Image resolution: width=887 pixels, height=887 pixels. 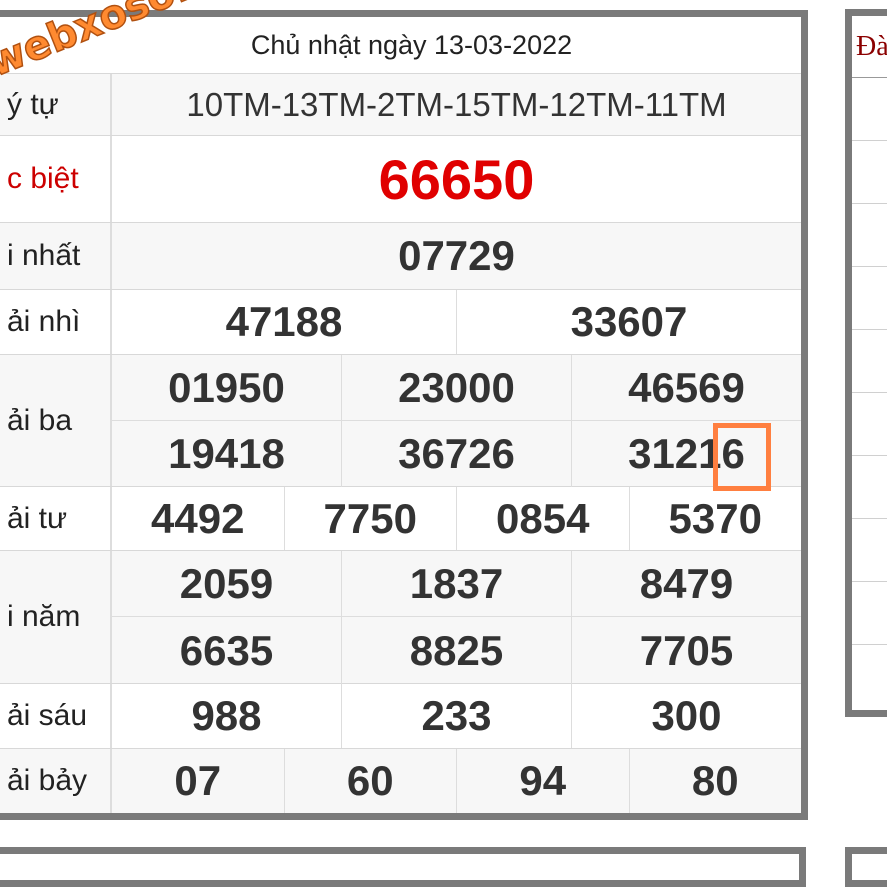 I want to click on side-table: Đà, so click(x=866, y=363).